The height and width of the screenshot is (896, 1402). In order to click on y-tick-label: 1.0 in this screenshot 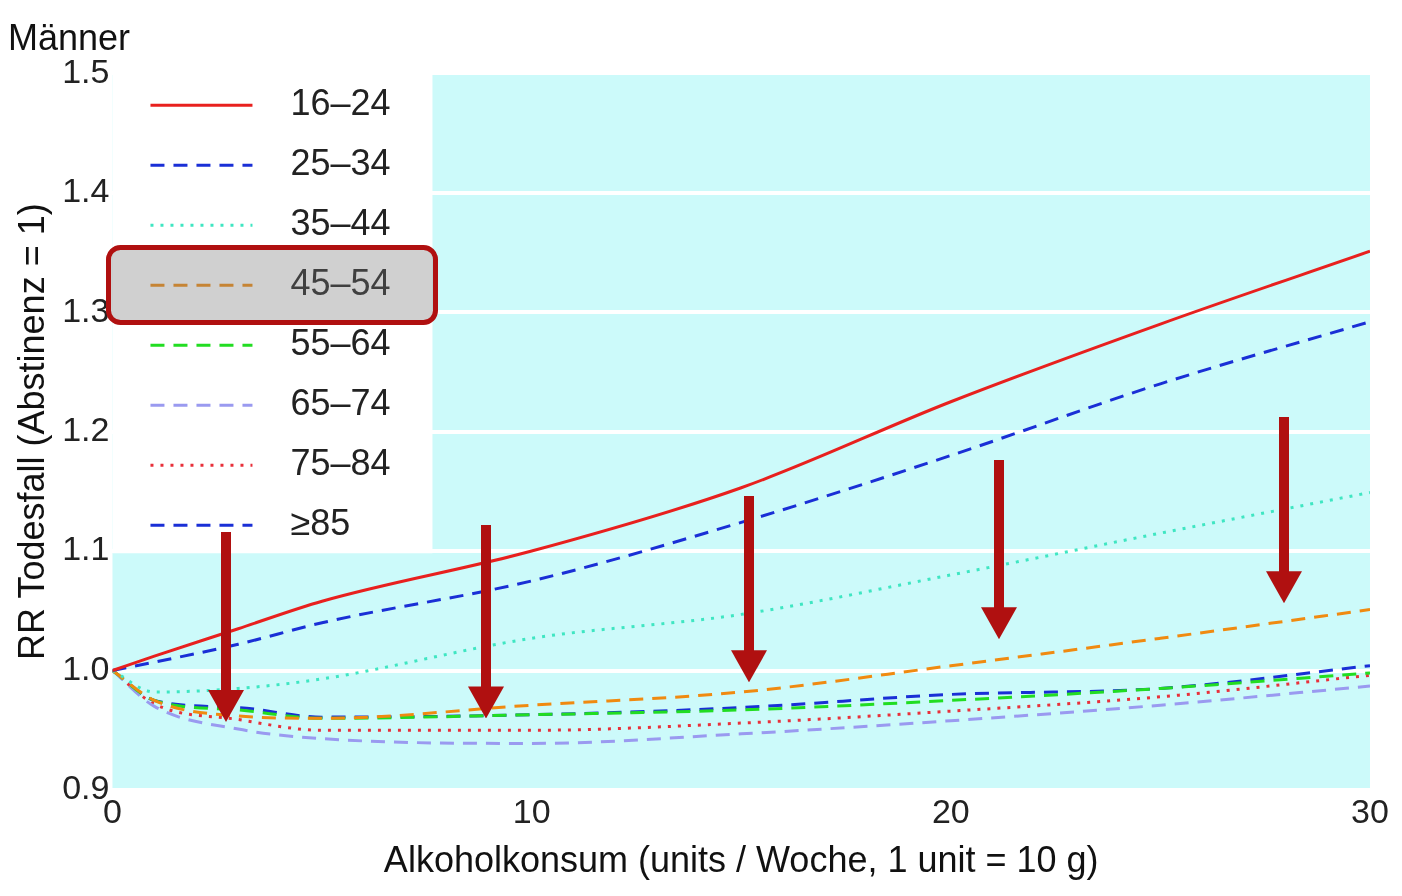, I will do `click(86, 667)`.